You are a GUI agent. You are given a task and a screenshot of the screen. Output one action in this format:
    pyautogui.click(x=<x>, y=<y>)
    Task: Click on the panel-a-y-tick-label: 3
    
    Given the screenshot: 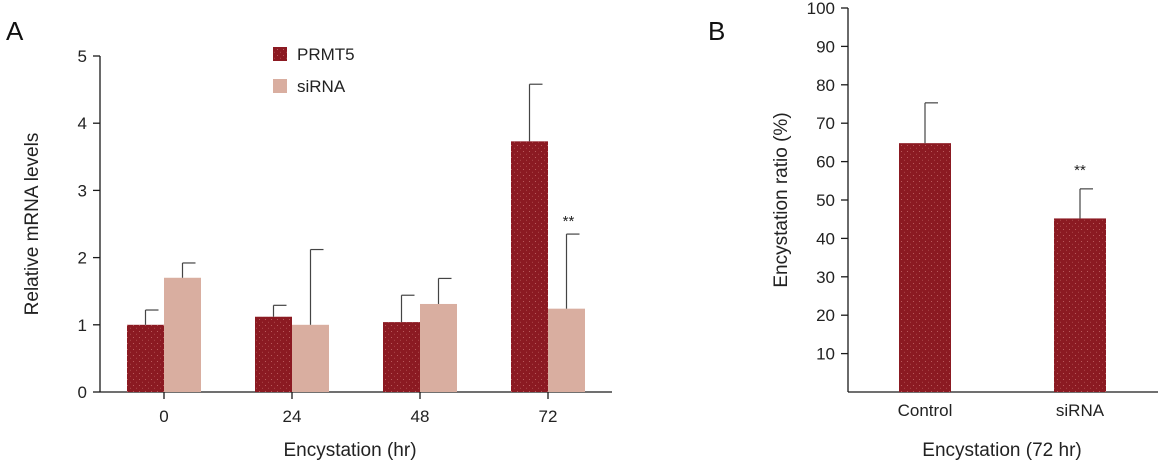 What is the action you would take?
    pyautogui.click(x=82, y=190)
    